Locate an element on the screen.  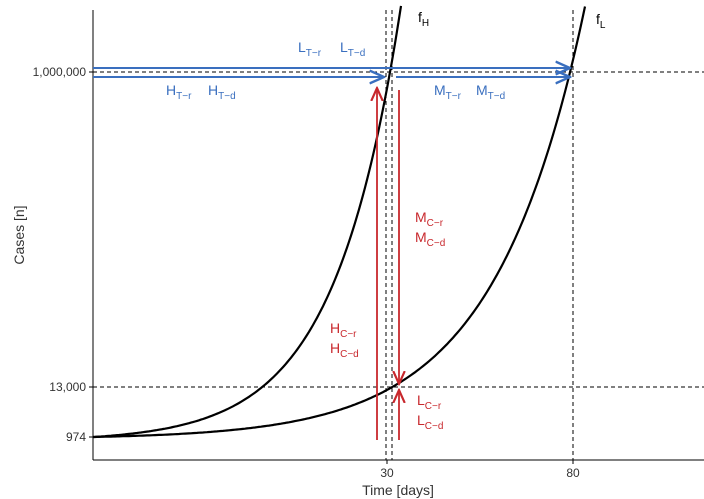
label-sub: L is located at coordinates (603, 25).